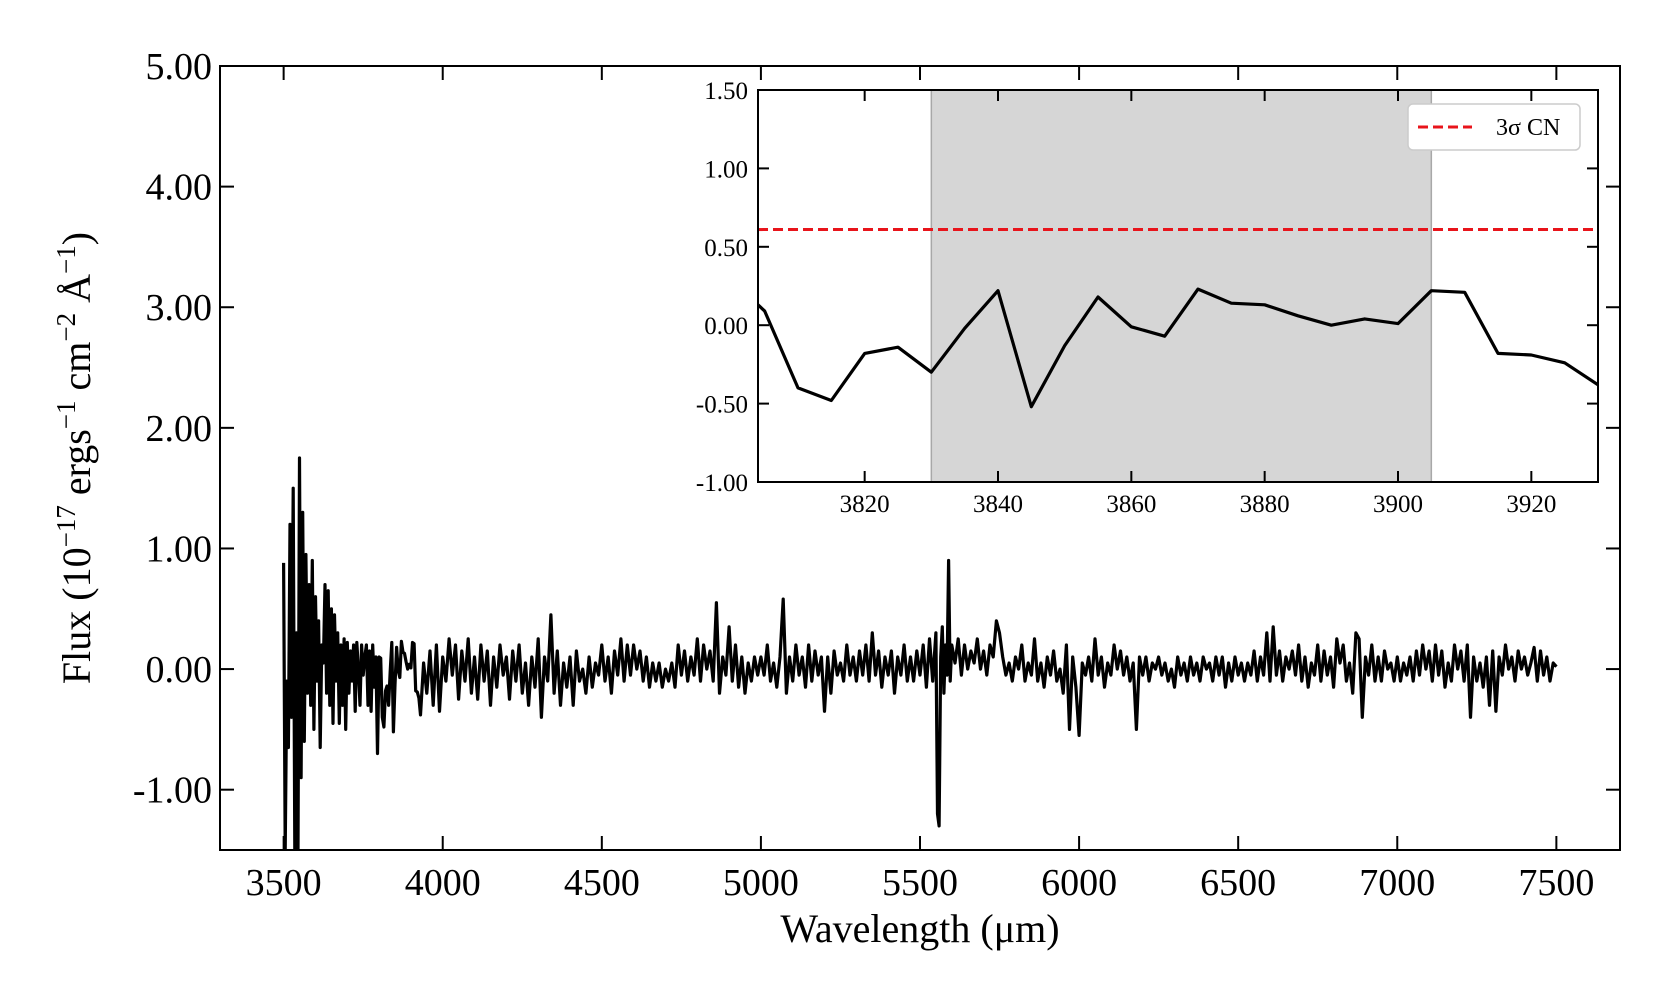 The image size is (1661, 997). I want to click on inset-xtick-label-3860: 3860, so click(1131, 504).